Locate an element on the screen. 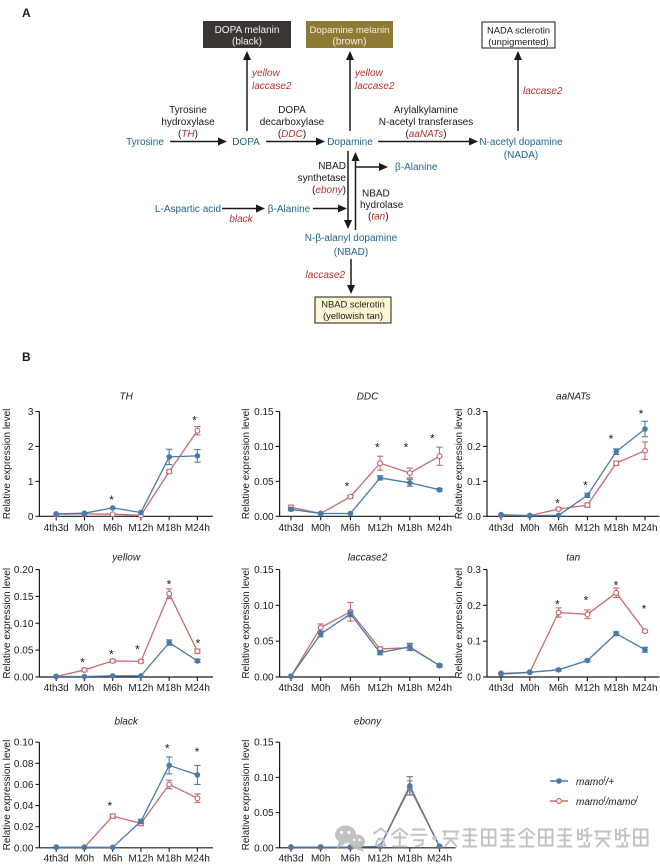 The height and width of the screenshot is (865, 660). svg-text: Dopamine is located at coordinates (350, 142).